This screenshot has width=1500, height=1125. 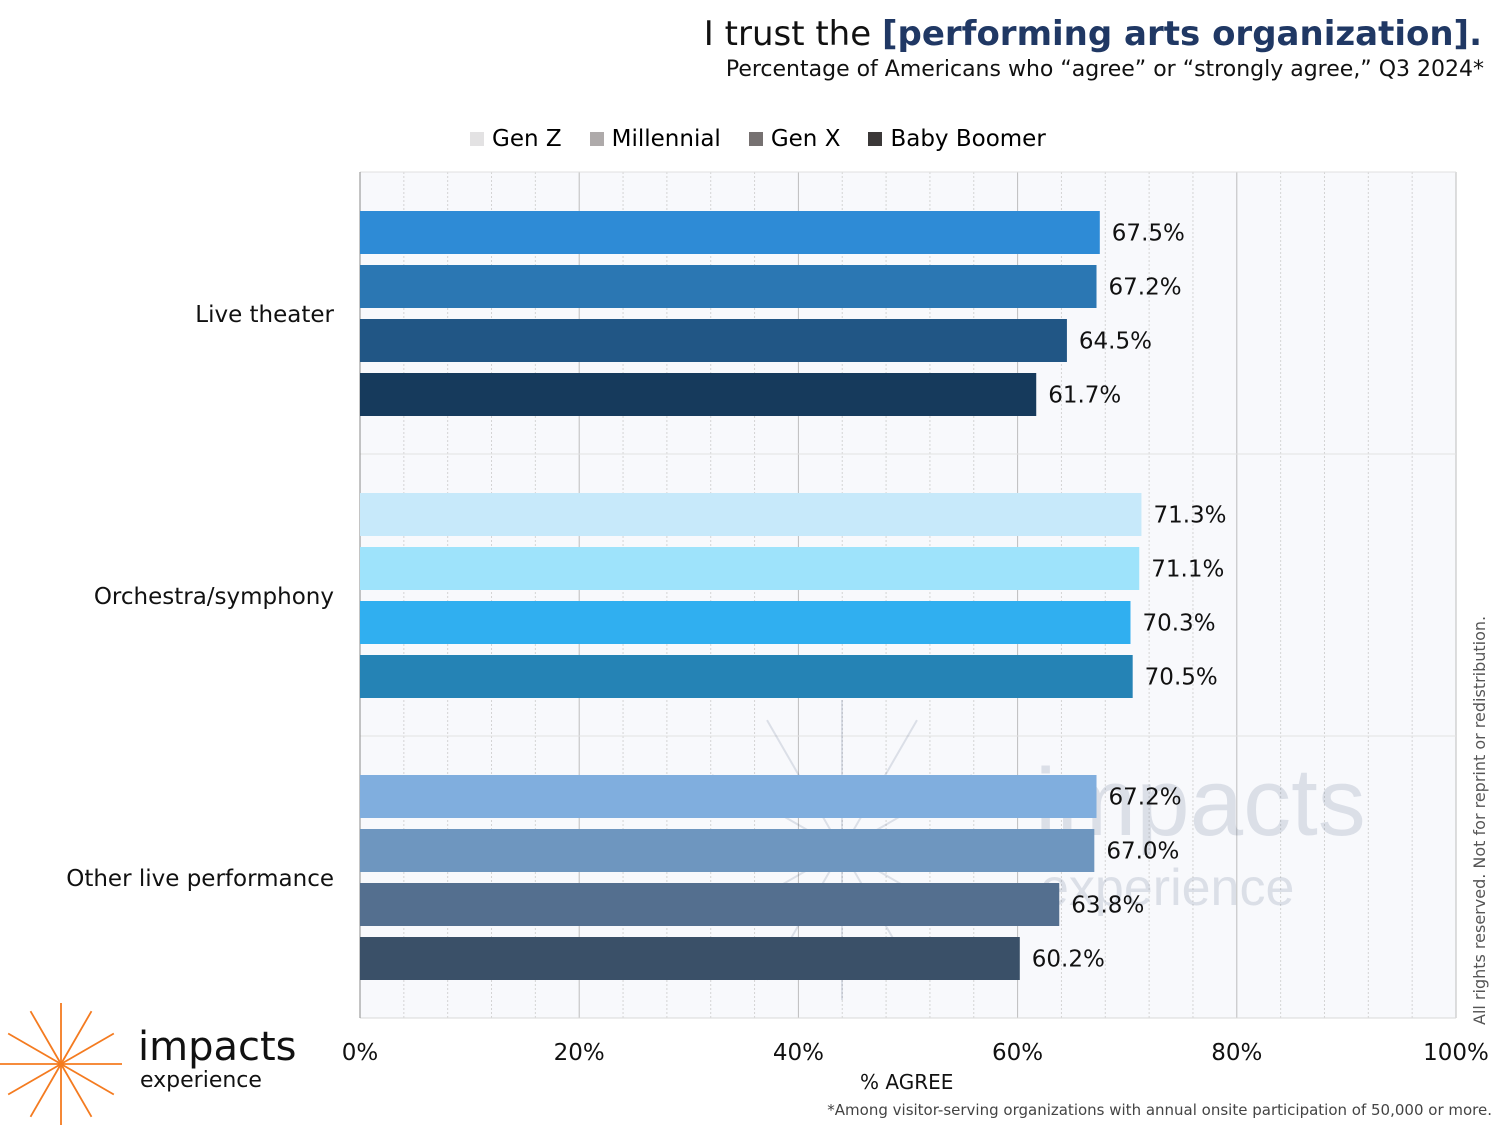 What do you see at coordinates (360, 1053) in the screenshot?
I see `x-tick-label: 0%` at bounding box center [360, 1053].